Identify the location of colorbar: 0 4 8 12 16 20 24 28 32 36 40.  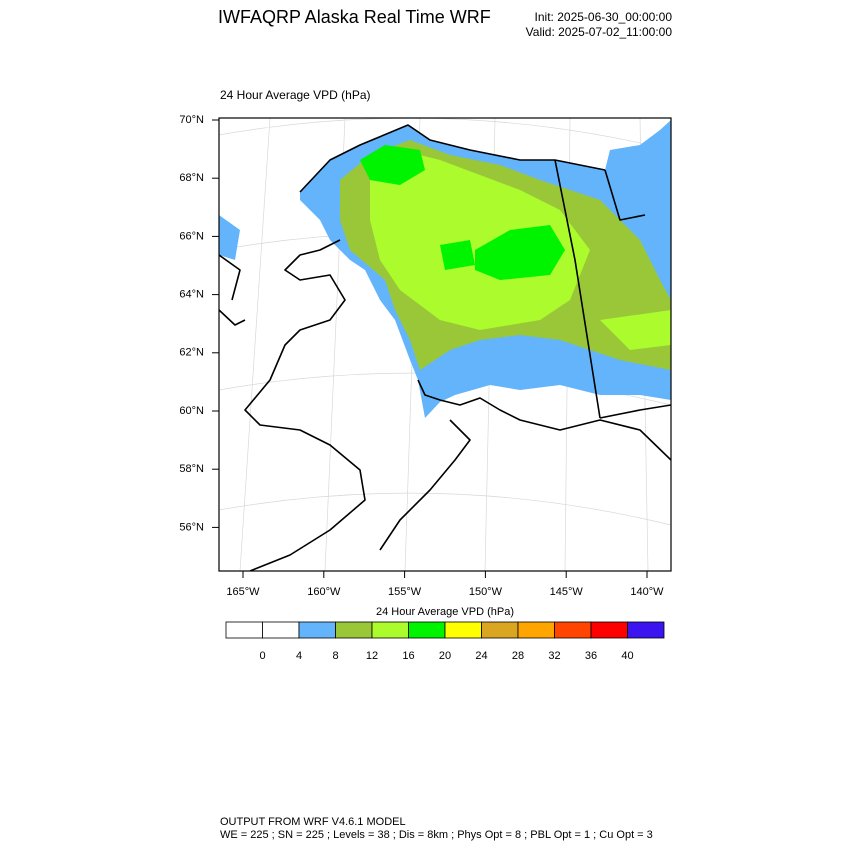
(445, 641).